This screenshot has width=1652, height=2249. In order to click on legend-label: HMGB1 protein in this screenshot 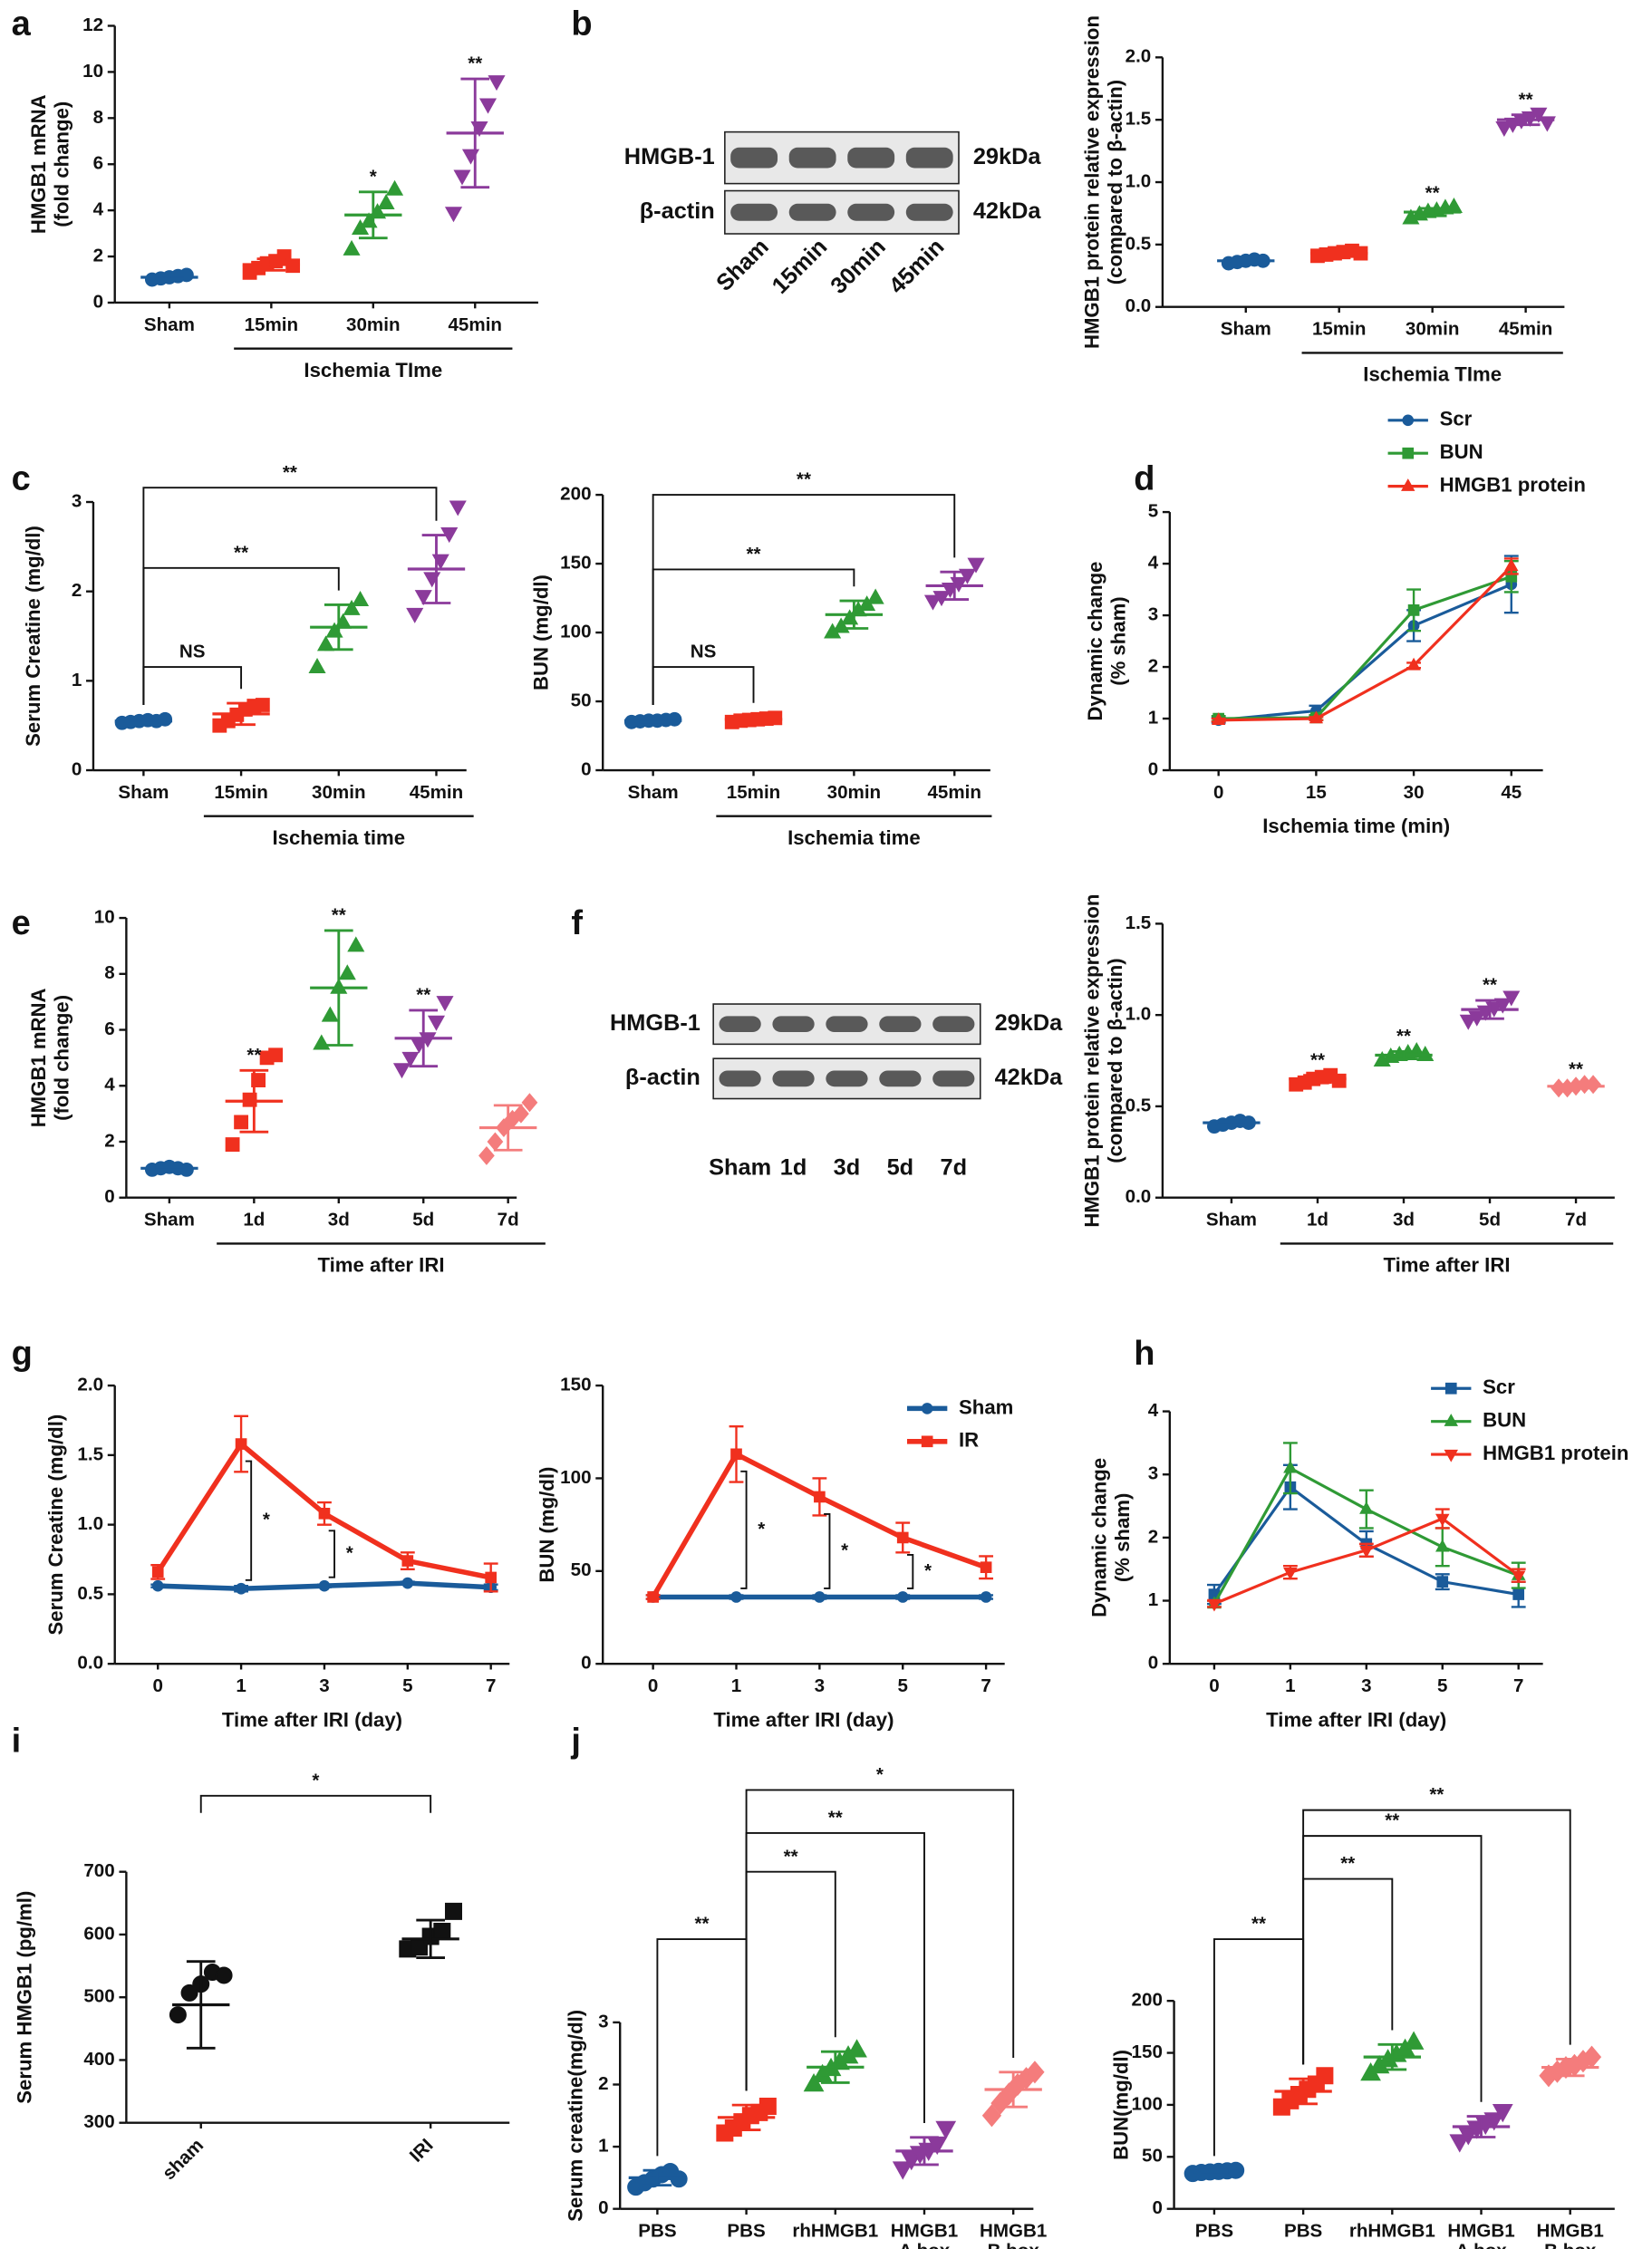, I will do `click(1555, 1453)`.